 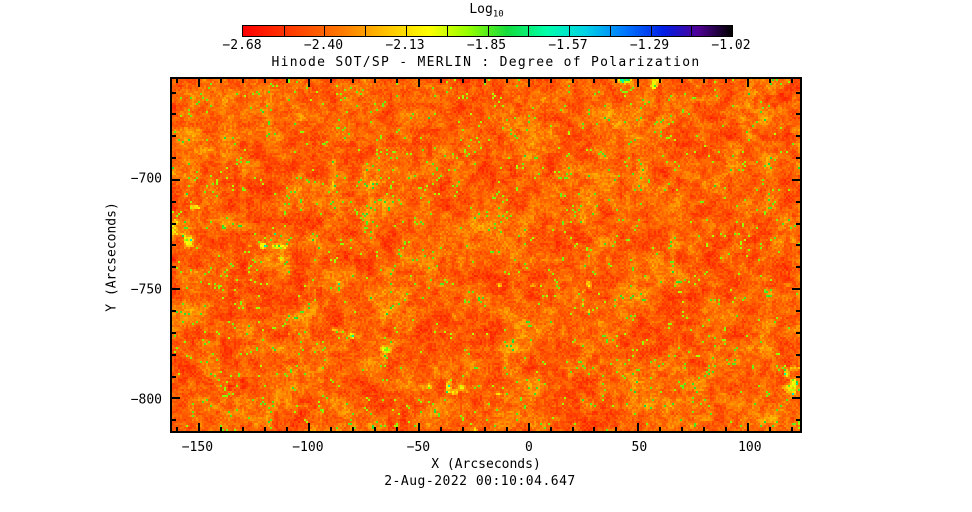 I want to click on x-axis-tick-label: −100, so click(x=308, y=447).